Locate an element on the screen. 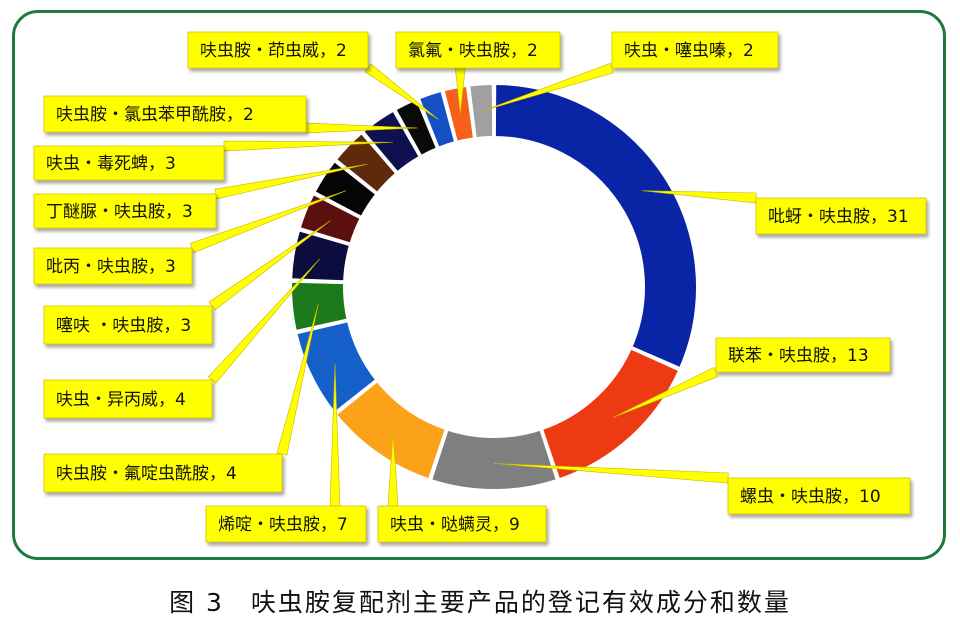 The image size is (960, 622). data-label: 吡蚜・呋虫胺，31 is located at coordinates (838, 217).